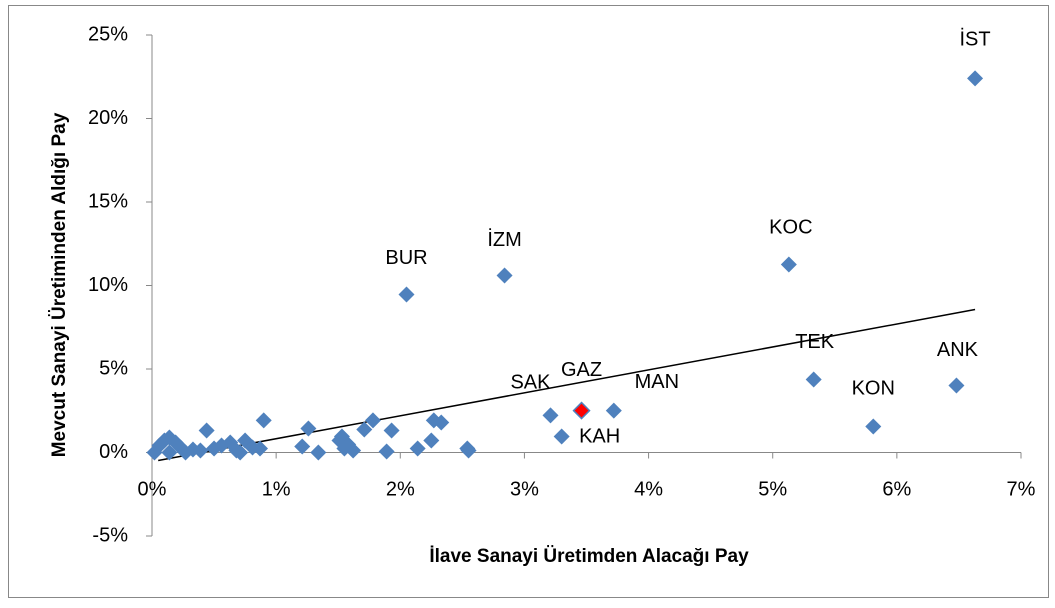  Describe the element at coordinates (648, 489) in the screenshot. I see `x-tick-label: 4%` at that location.